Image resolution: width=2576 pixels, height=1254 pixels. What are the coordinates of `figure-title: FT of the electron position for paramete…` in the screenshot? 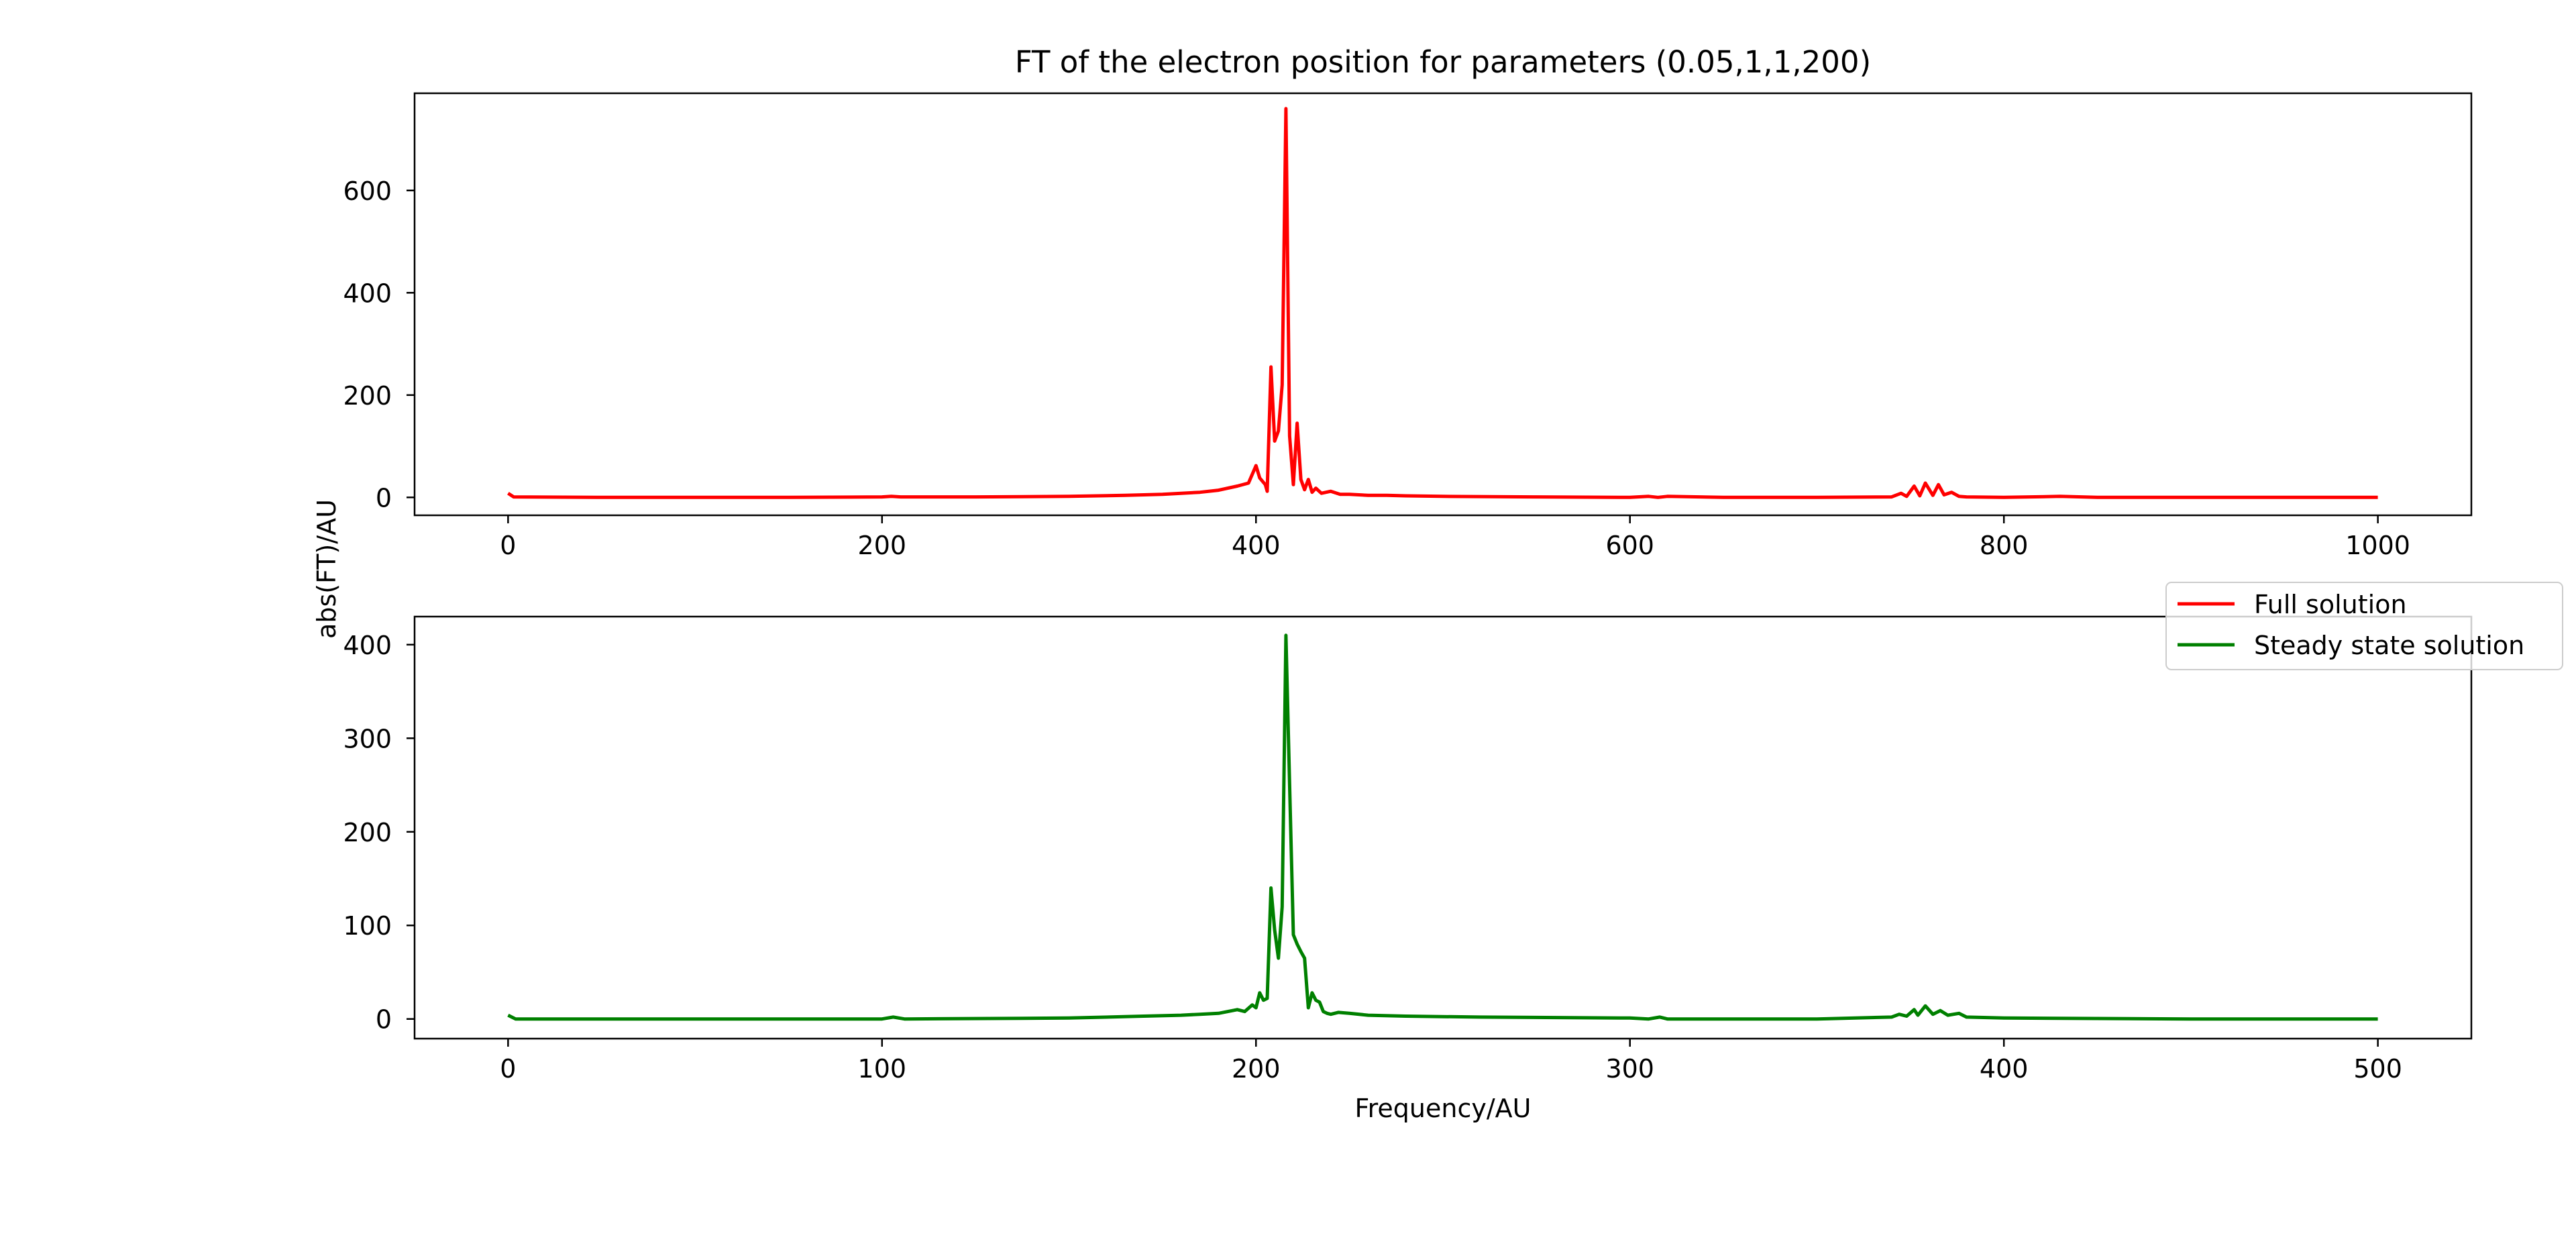 It's located at (1443, 62).